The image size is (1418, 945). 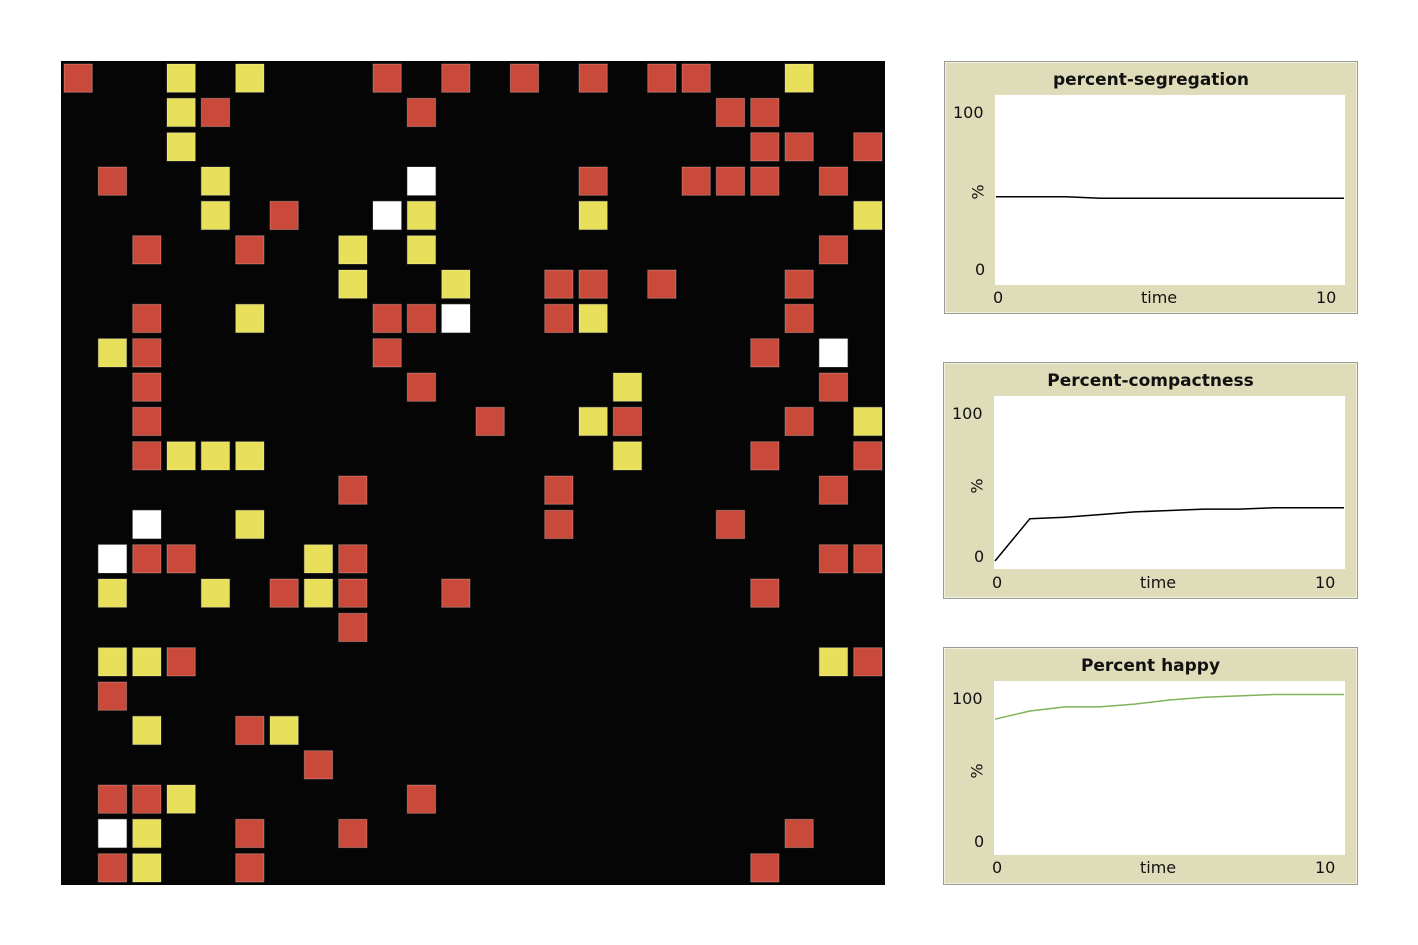 I want to click on happy-plot: Percent happy 100 % 0 0 time 10, so click(x=1150, y=766).